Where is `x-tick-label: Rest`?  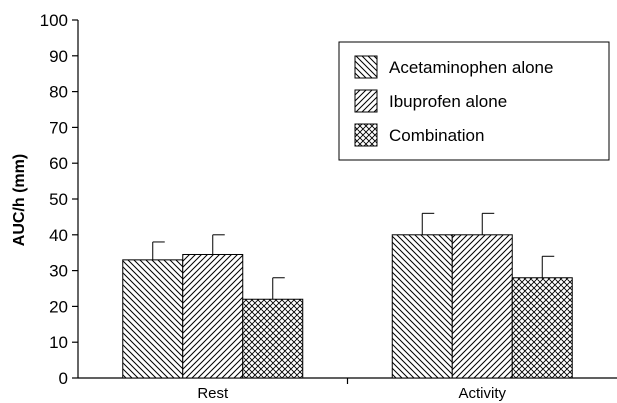 x-tick-label: Rest is located at coordinates (213, 393).